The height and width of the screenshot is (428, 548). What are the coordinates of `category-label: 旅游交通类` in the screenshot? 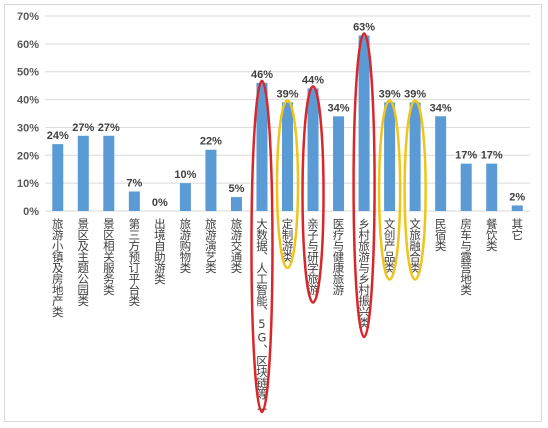 It's located at (236, 245).